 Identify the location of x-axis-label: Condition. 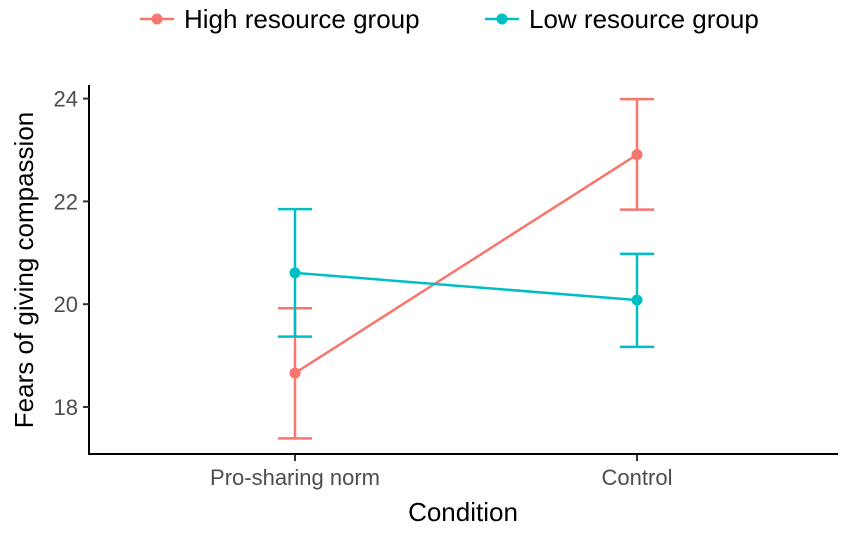
(463, 512).